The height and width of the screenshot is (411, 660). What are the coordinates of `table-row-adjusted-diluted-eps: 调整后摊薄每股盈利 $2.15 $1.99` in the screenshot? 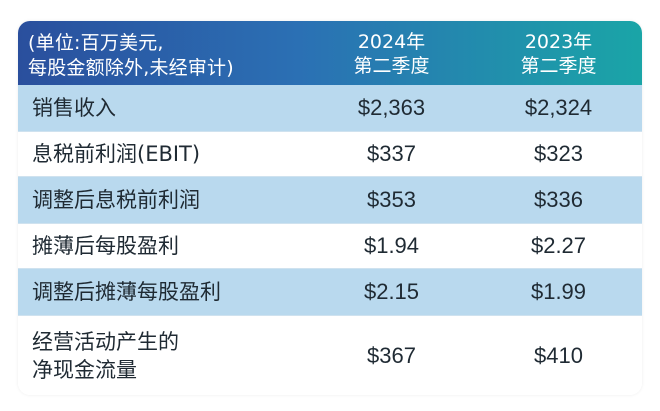 It's located at (330, 292).